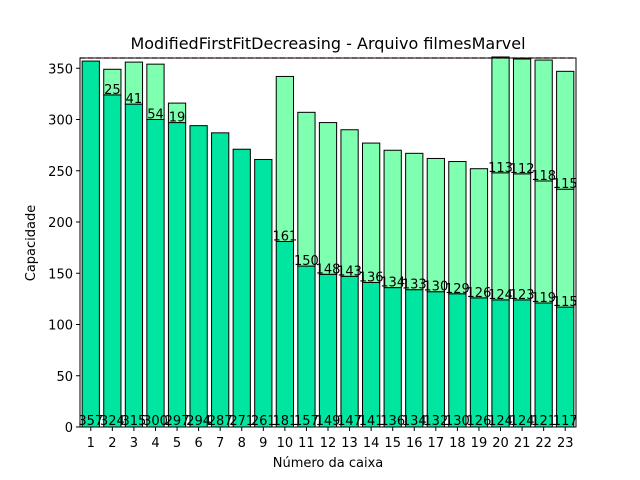  What do you see at coordinates (60, 326) in the screenshot?
I see `y-tick-label: 100` at bounding box center [60, 326].